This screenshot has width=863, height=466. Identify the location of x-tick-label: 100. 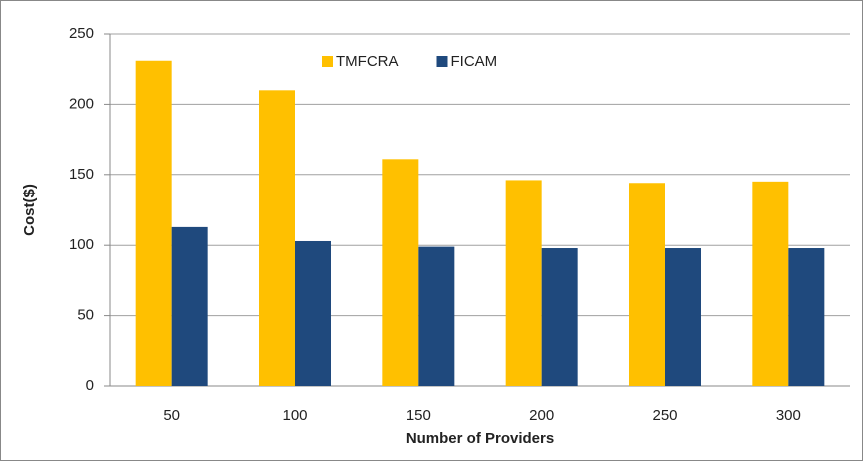
(294, 415).